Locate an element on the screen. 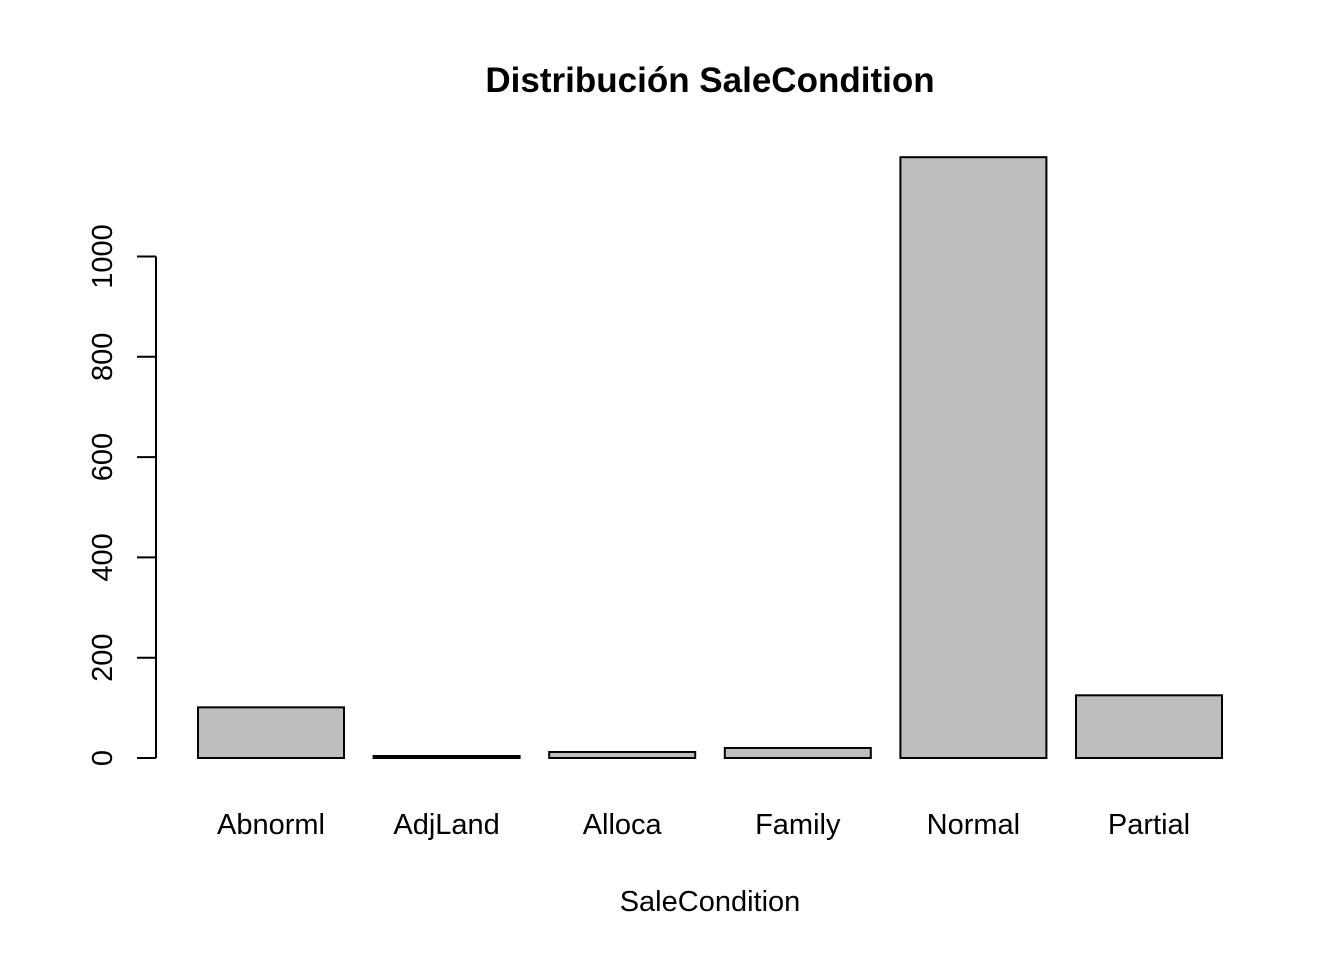 This screenshot has width=1344, height=960. x-tick-label: AdjLand is located at coordinates (446, 825).